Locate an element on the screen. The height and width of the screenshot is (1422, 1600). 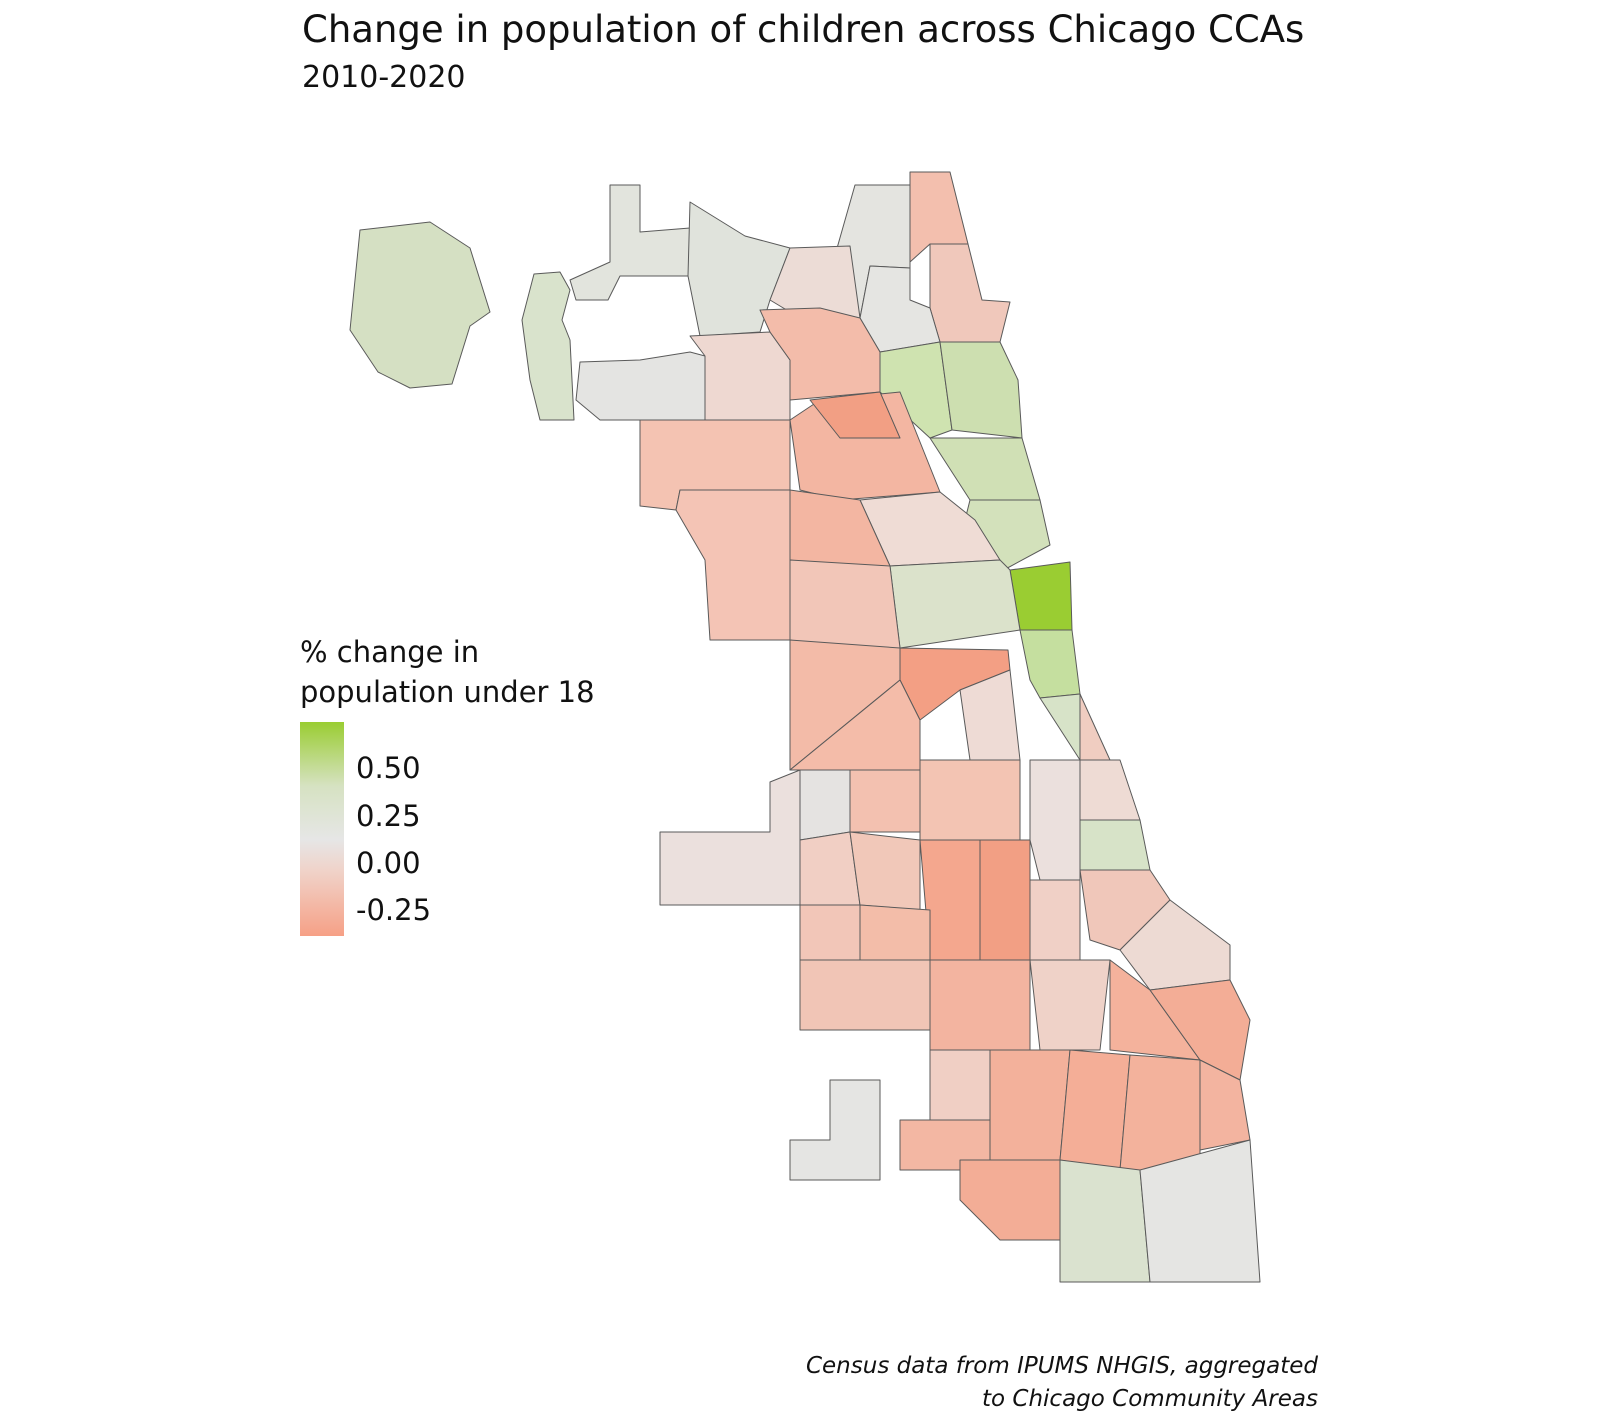
cca-jefferson-park is located at coordinates (640, 386).